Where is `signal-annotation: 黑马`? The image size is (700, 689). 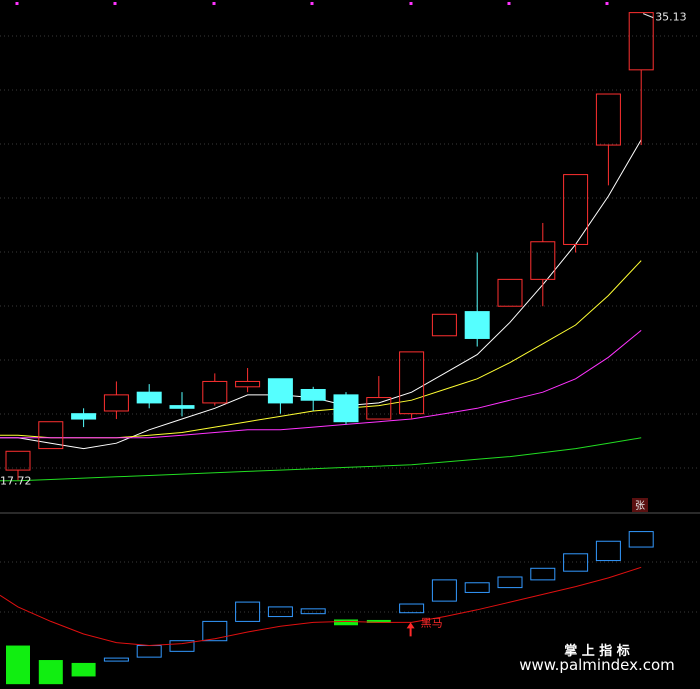
signal-annotation: 黑马 is located at coordinates (424, 626).